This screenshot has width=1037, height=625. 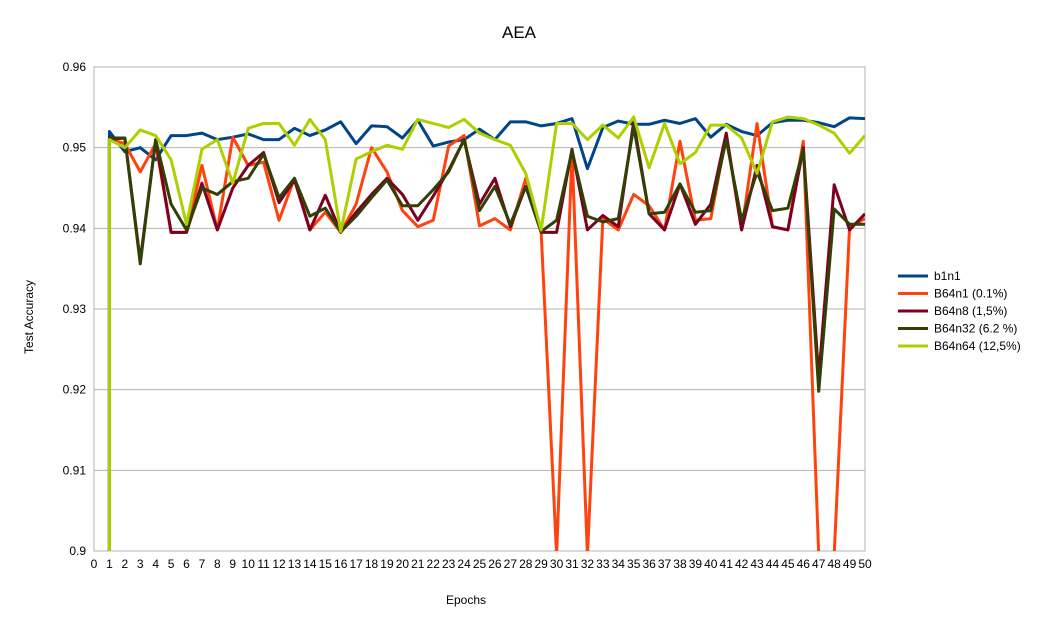 I want to click on x-tick-label: 11, so click(x=263, y=564).